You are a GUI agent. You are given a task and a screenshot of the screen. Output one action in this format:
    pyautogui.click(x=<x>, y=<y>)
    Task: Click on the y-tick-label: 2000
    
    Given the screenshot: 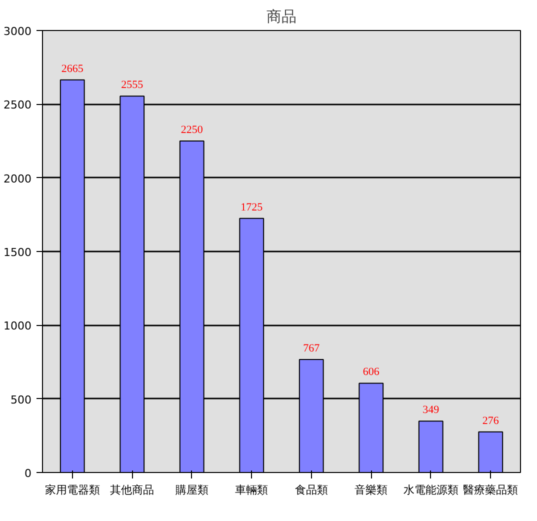 What is the action you would take?
    pyautogui.click(x=18, y=179)
    